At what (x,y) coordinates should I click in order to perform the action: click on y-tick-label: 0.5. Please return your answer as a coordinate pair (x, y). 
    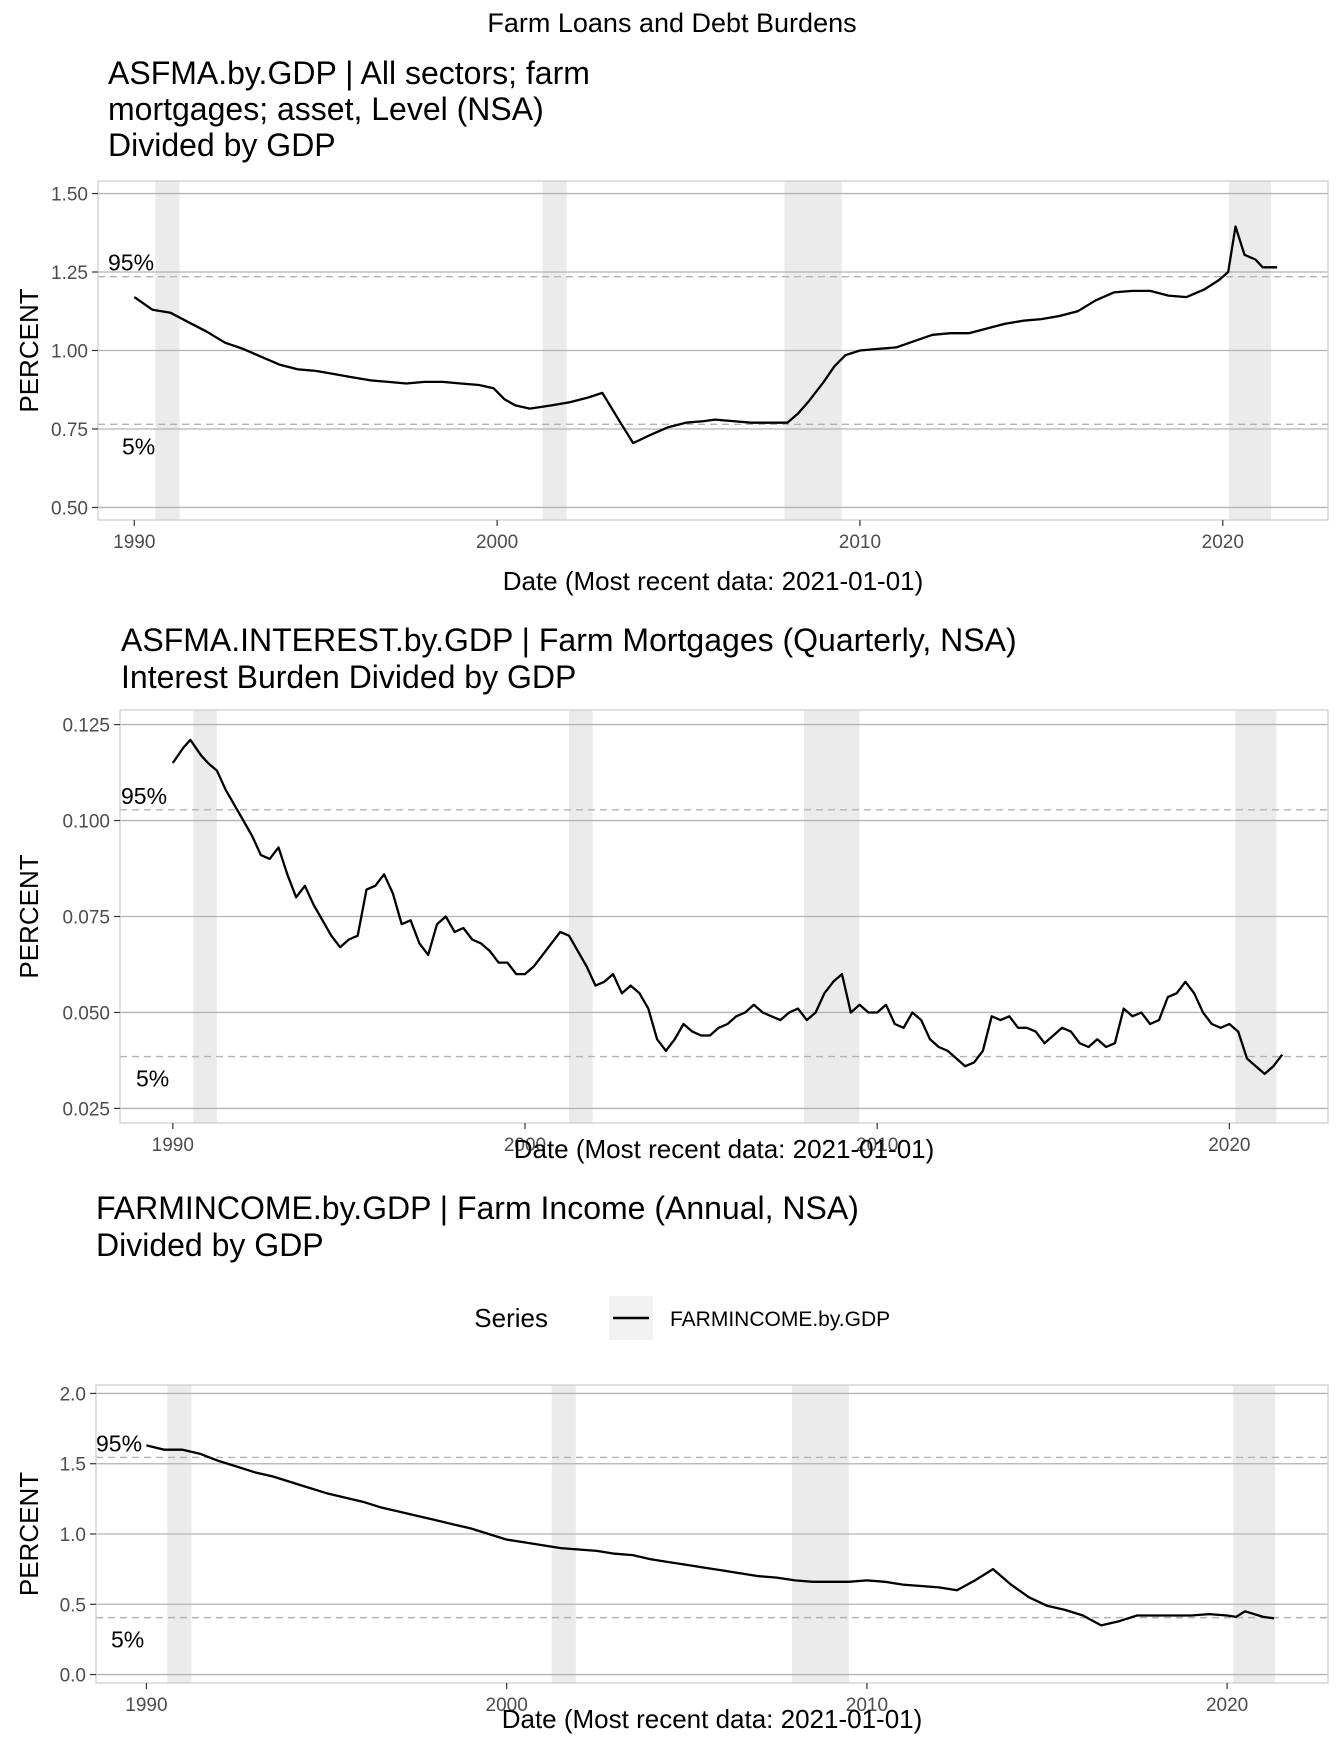
    Looking at the image, I should click on (73, 1605).